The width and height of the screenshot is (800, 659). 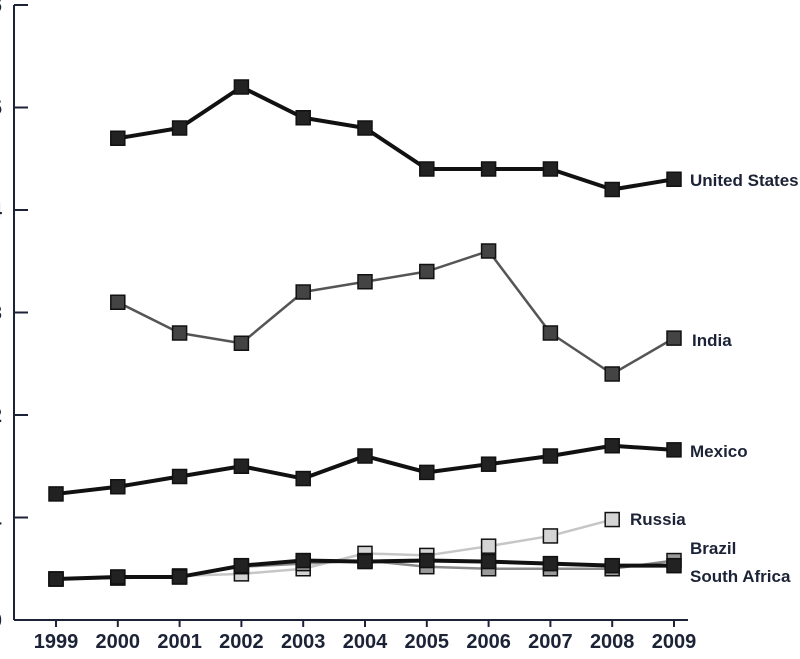 I want to click on x-tick-label: 2001, so click(x=179, y=642).